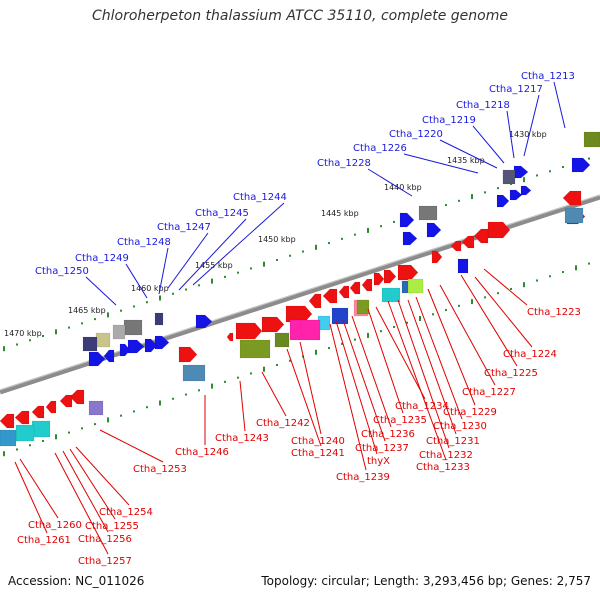 The width and height of the screenshot is (600, 600). Describe the element at coordinates (449, 120) in the screenshot. I see `gene-label-ctha_1219: Ctha_1219` at that location.